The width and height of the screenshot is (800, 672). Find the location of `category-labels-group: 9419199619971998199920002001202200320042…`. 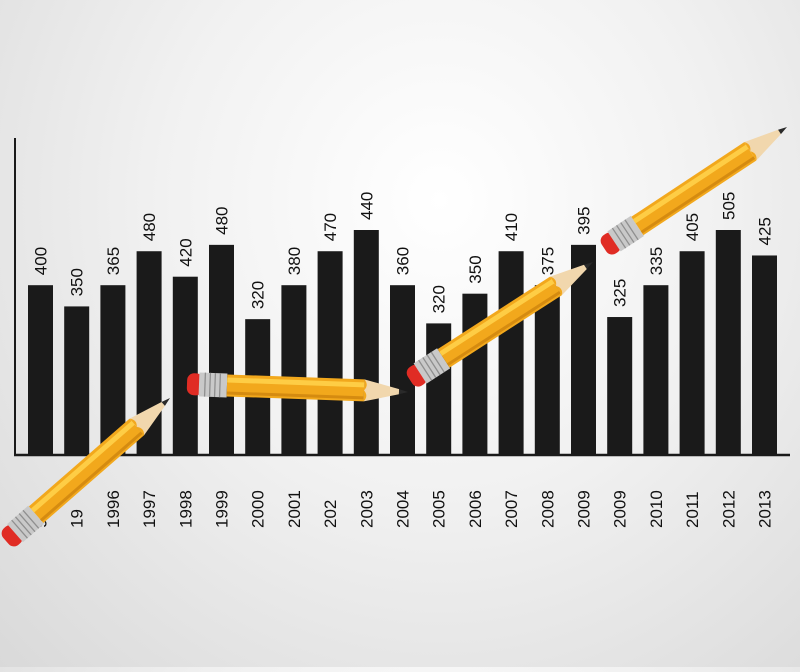

category-labels-group: 9419199619971998199920002001202200320042… is located at coordinates (403, 509).